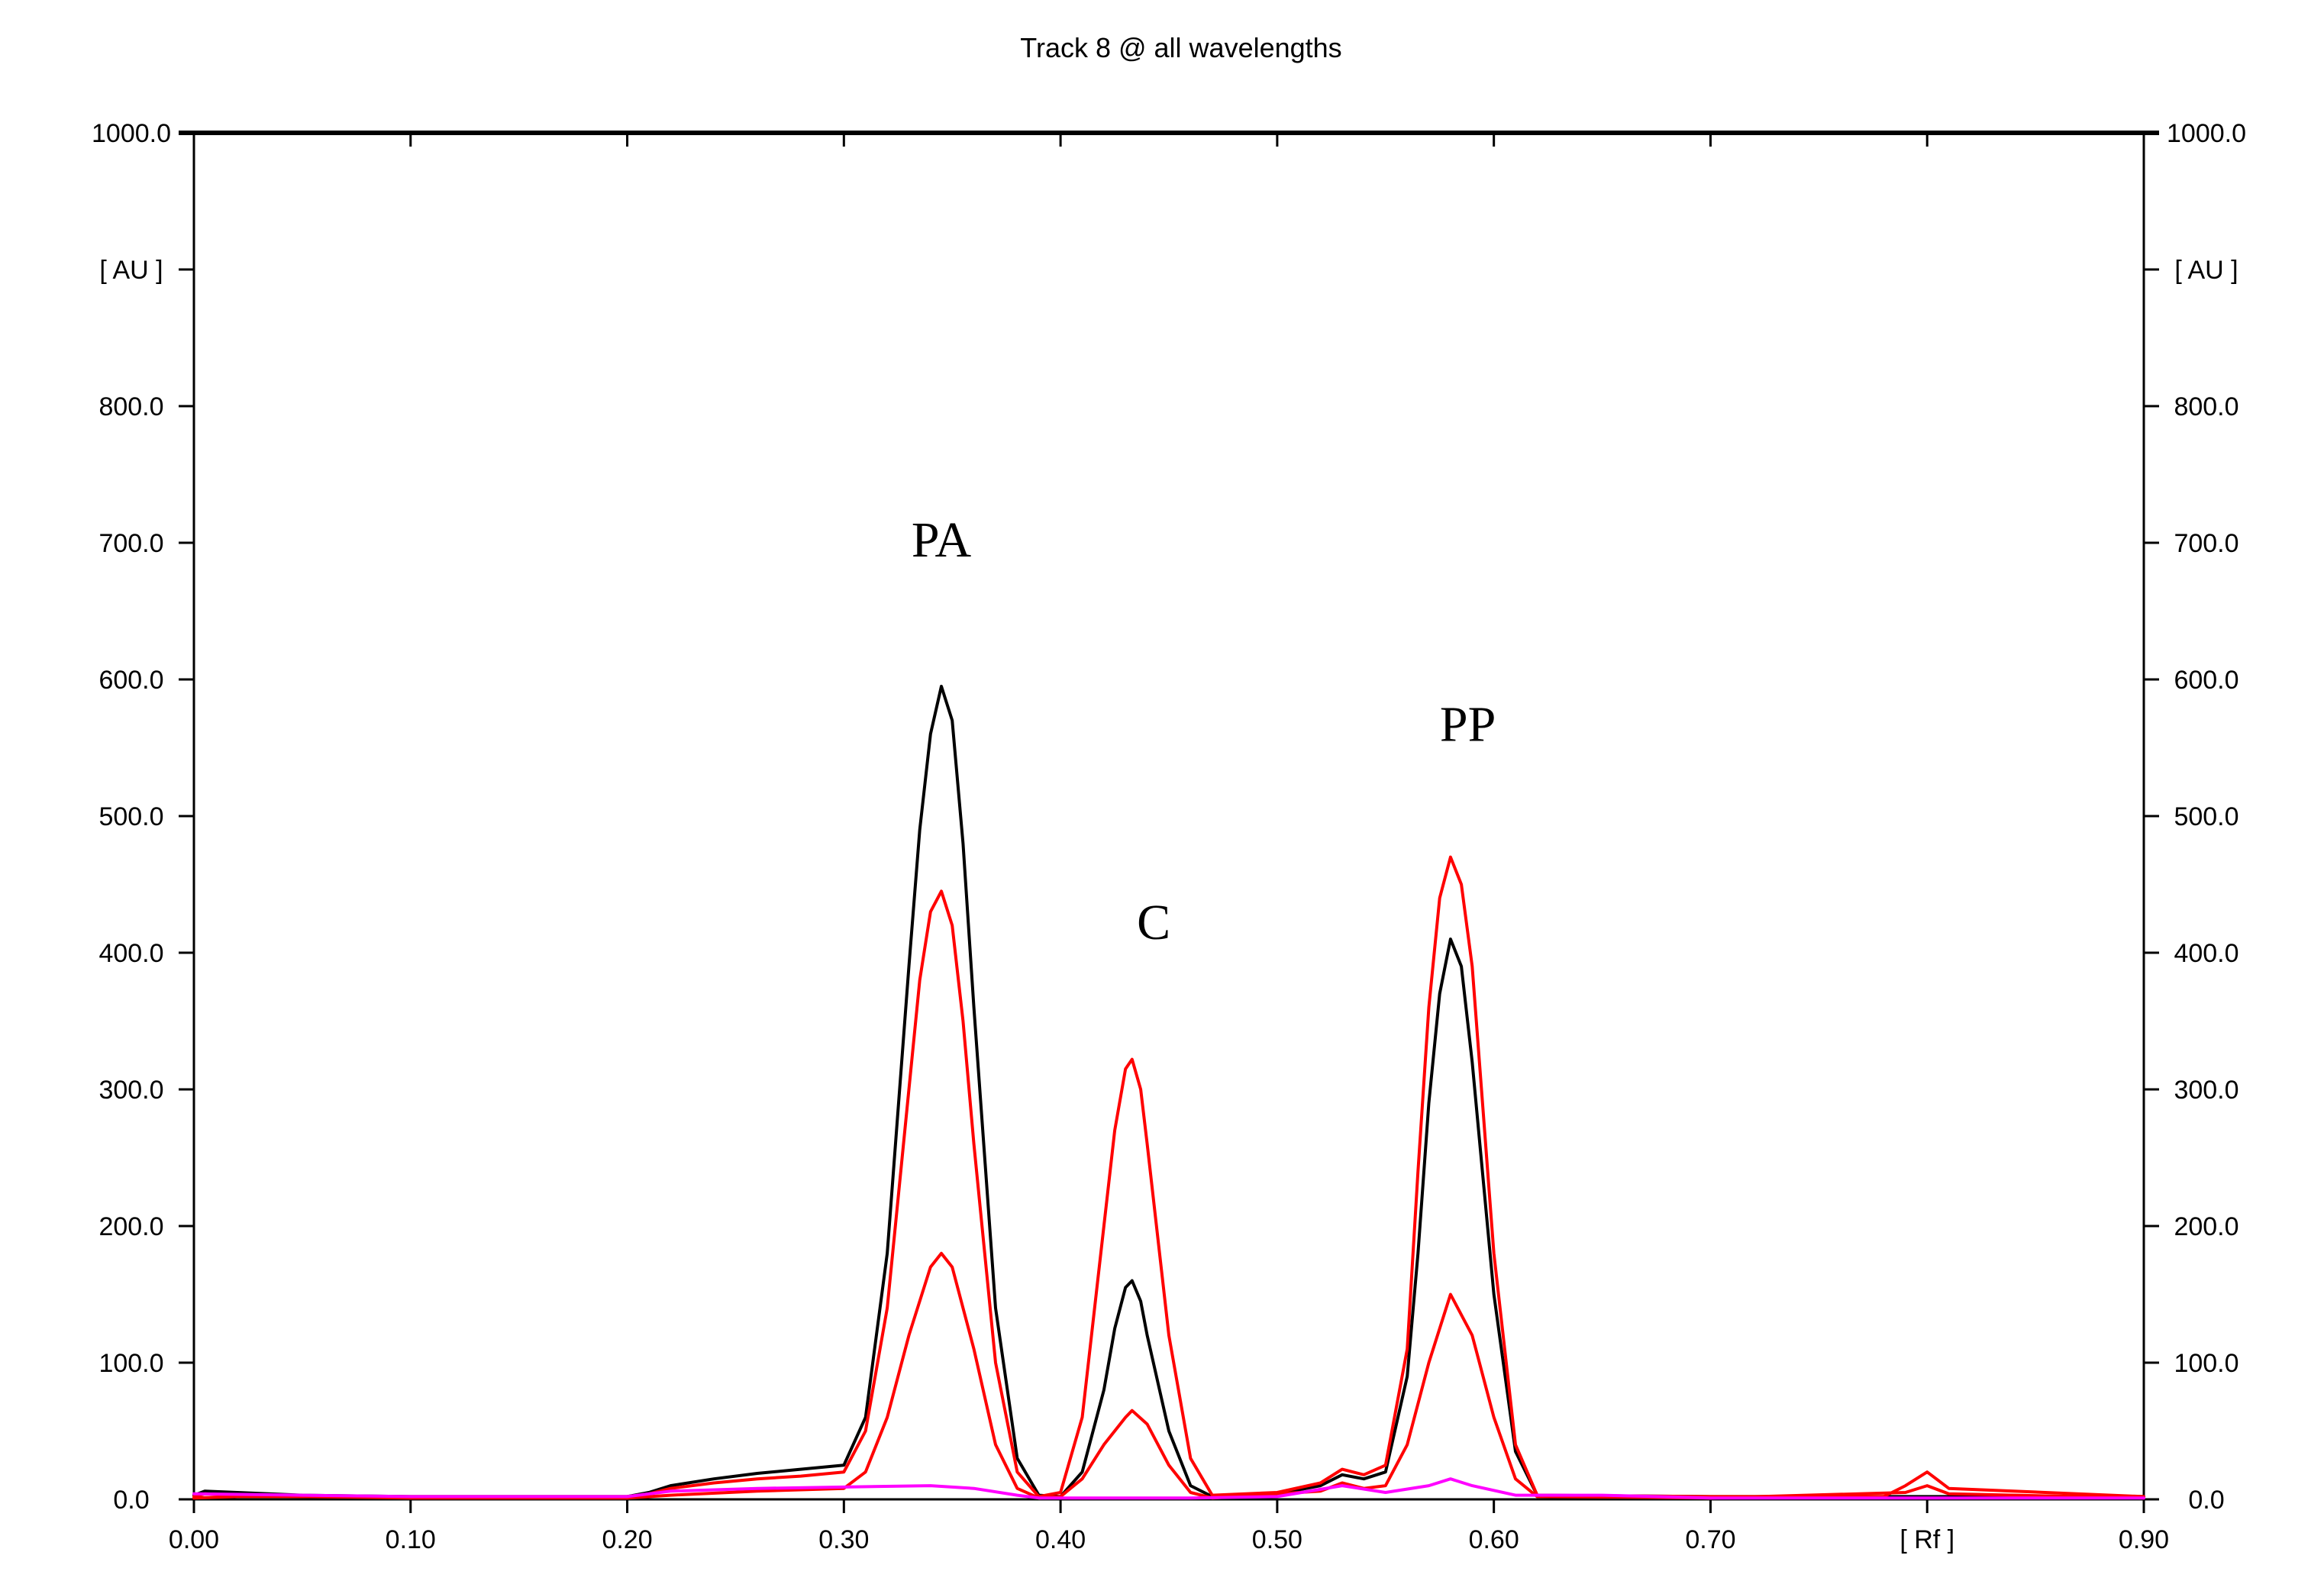 The height and width of the screenshot is (1594, 2324). What do you see at coordinates (1180, 47) in the screenshot?
I see `chart-title: Track 8 @ all wavelengths` at bounding box center [1180, 47].